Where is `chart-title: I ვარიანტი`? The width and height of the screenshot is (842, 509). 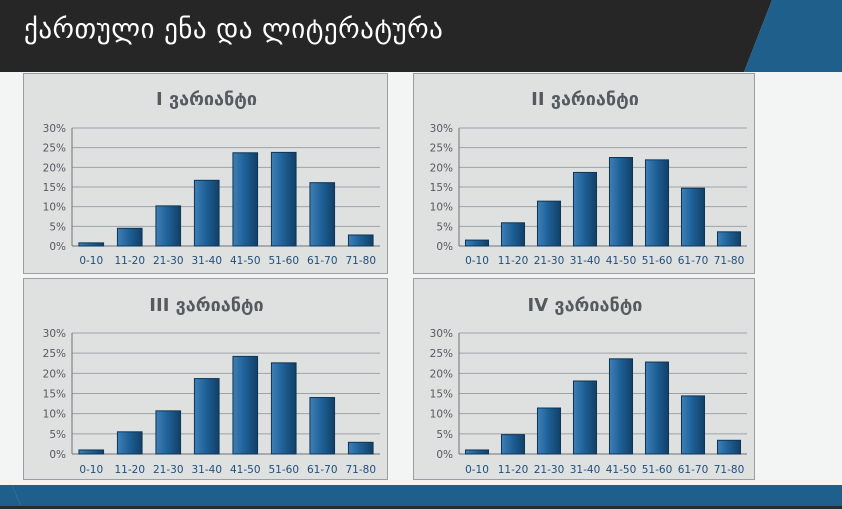 chart-title: I ვარიანტი is located at coordinates (206, 99).